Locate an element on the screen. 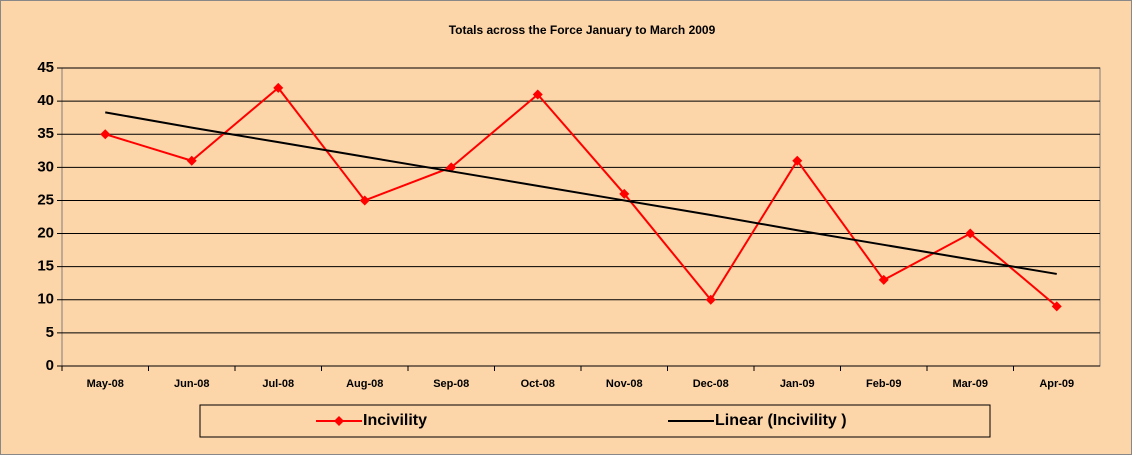 The width and height of the screenshot is (1132, 460). y-tick-label: 15 is located at coordinates (45, 266).